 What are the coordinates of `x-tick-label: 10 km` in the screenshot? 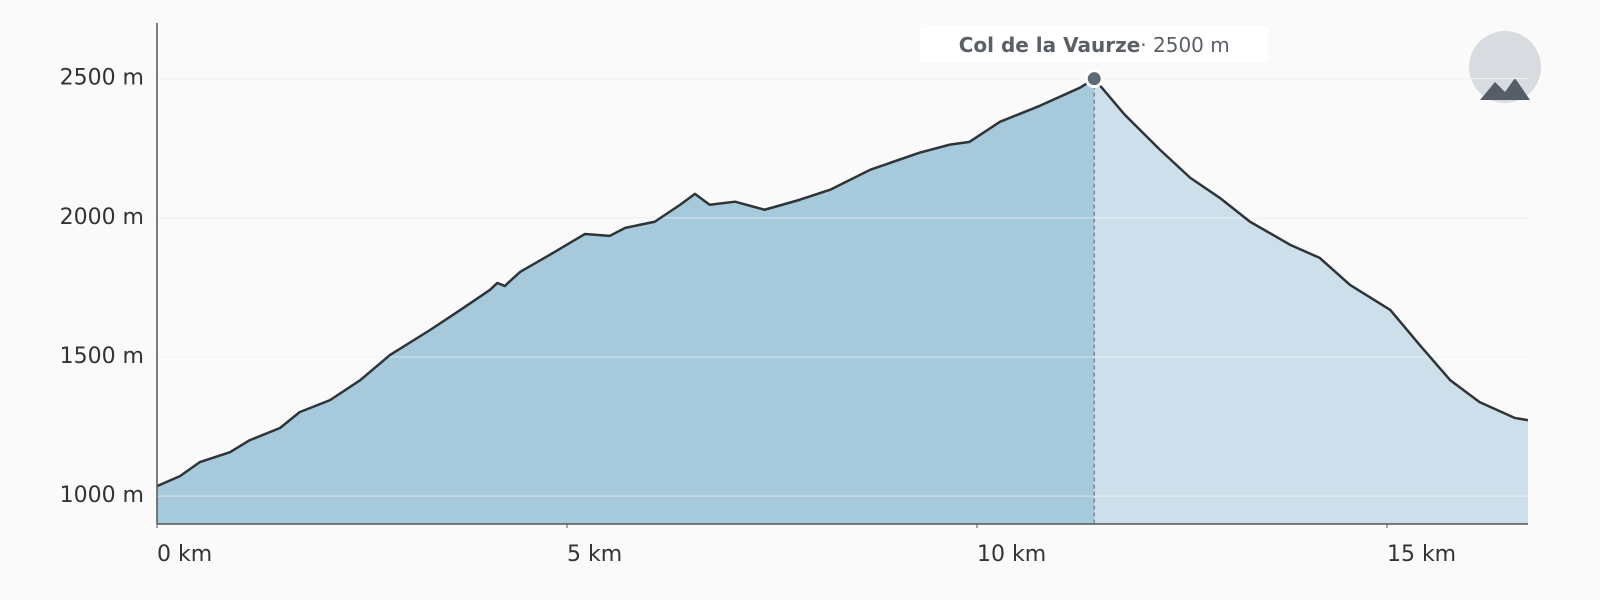 It's located at (1011, 554).